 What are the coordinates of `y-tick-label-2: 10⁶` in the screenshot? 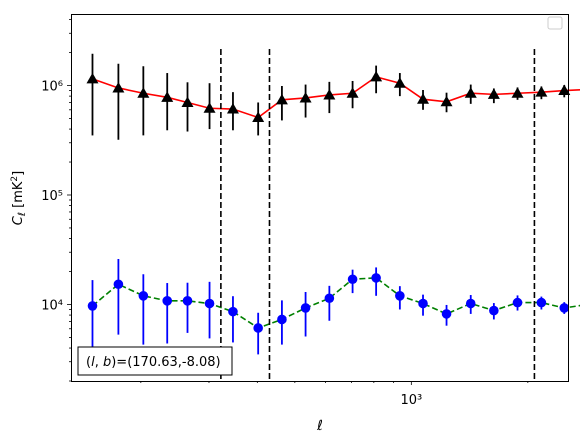 It's located at (52, 87).